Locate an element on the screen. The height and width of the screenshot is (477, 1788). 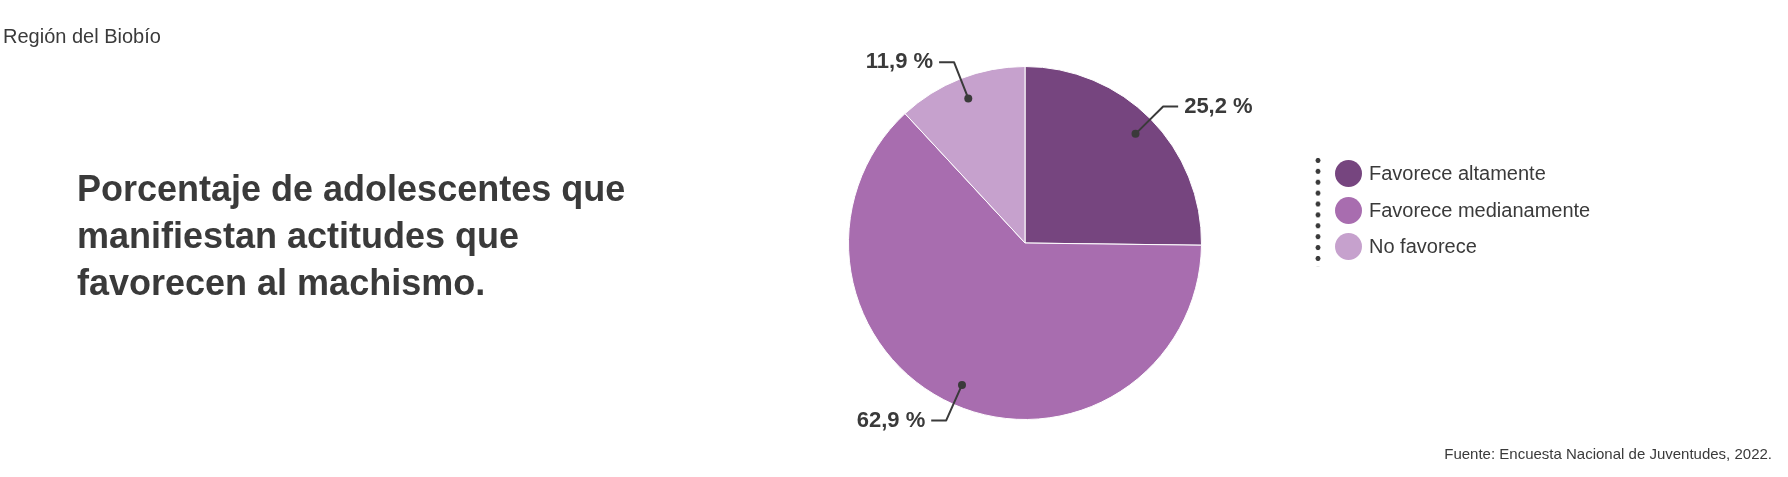
source-note: Fuente: Encuesta Nacional de Juventudes, 2022. is located at coordinates (1608, 454).